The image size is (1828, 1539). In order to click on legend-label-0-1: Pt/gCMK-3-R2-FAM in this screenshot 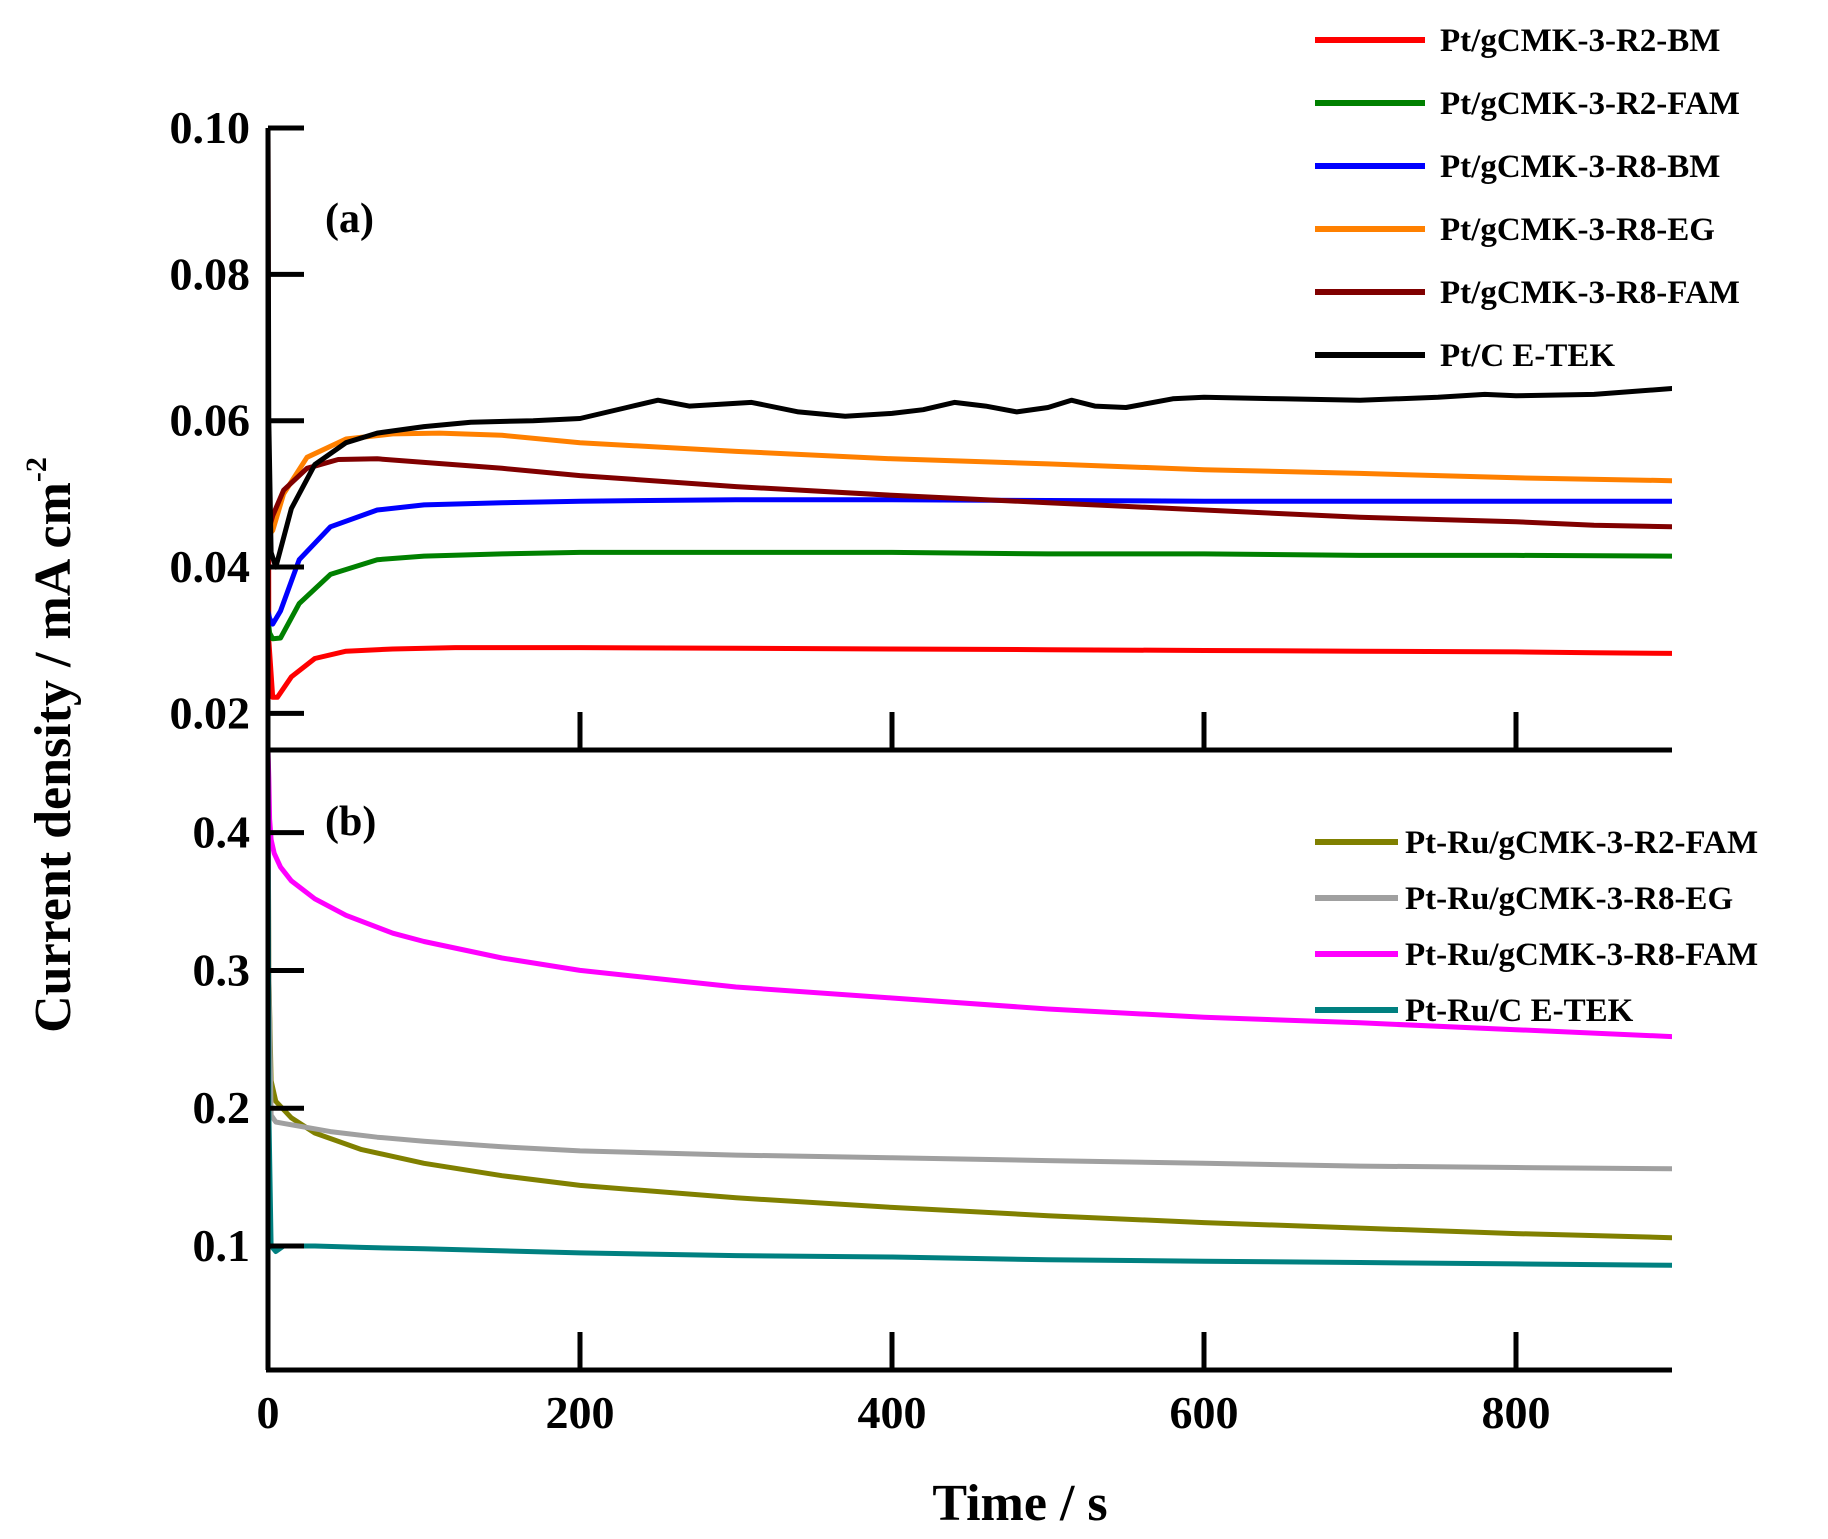, I will do `click(1590, 104)`.